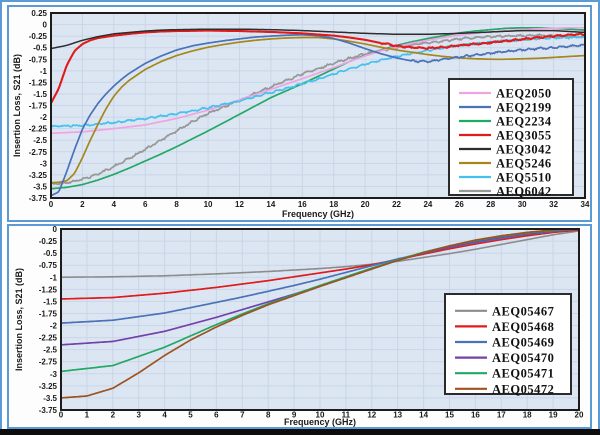 This screenshot has width=600, height=435. I want to click on x-tick-label: 7, so click(242, 415).